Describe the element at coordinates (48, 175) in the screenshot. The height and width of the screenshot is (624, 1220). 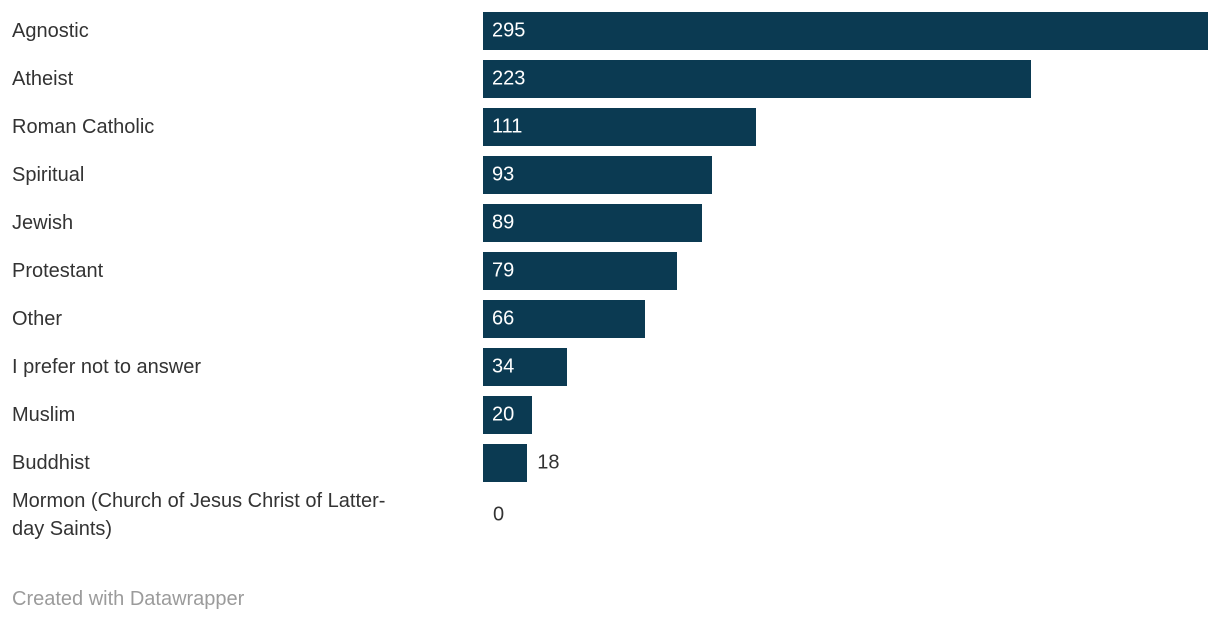
I see `category-label-text: Spiritual` at that location.